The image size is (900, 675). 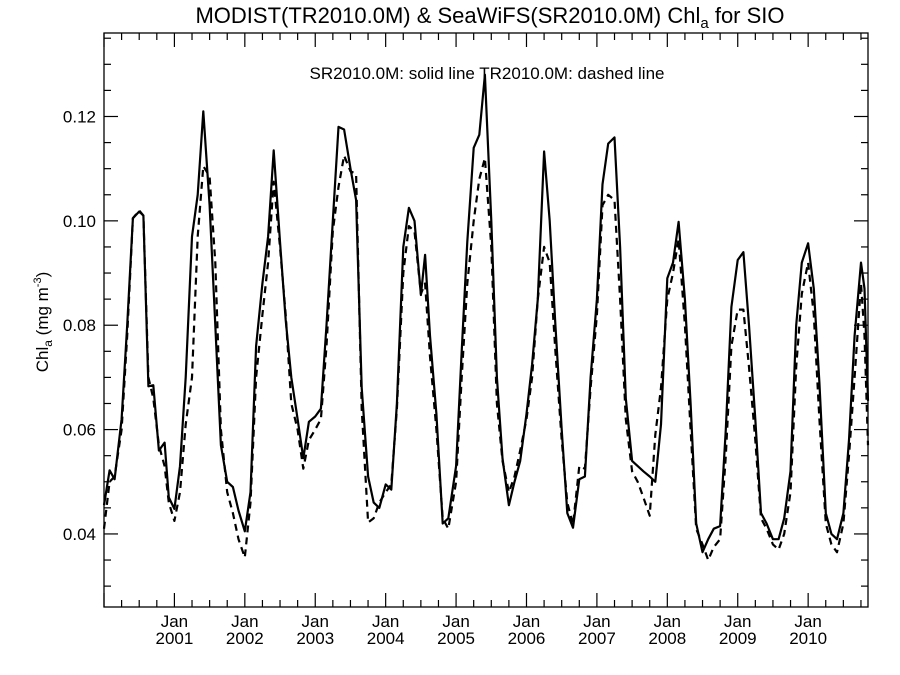 I want to click on x-tick-year-label: 2008, so click(x=667, y=638).